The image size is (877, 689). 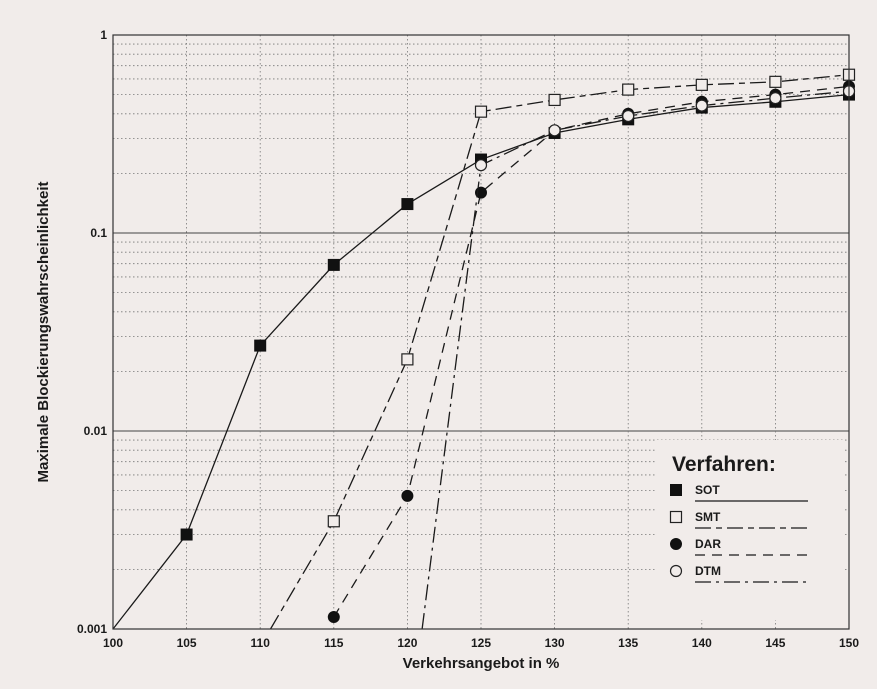 I want to click on legend-label-smt: SMT, so click(x=708, y=517).